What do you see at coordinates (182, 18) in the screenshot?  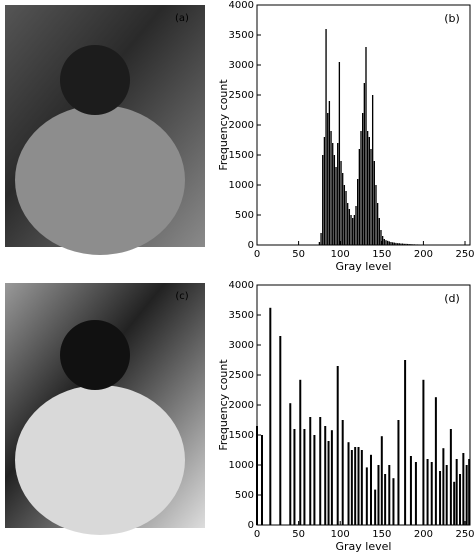 I see `panel-label: (a)` at bounding box center [182, 18].